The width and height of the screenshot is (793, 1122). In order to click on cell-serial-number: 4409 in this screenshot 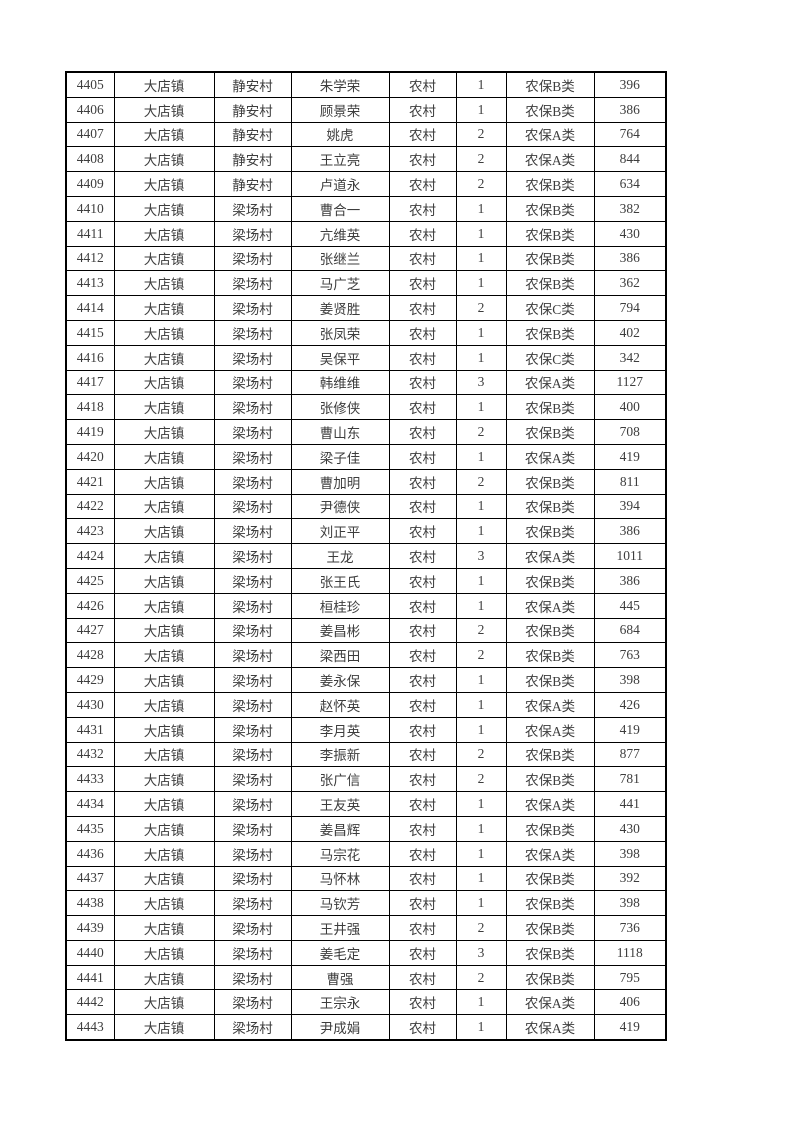, I will do `click(90, 184)`.